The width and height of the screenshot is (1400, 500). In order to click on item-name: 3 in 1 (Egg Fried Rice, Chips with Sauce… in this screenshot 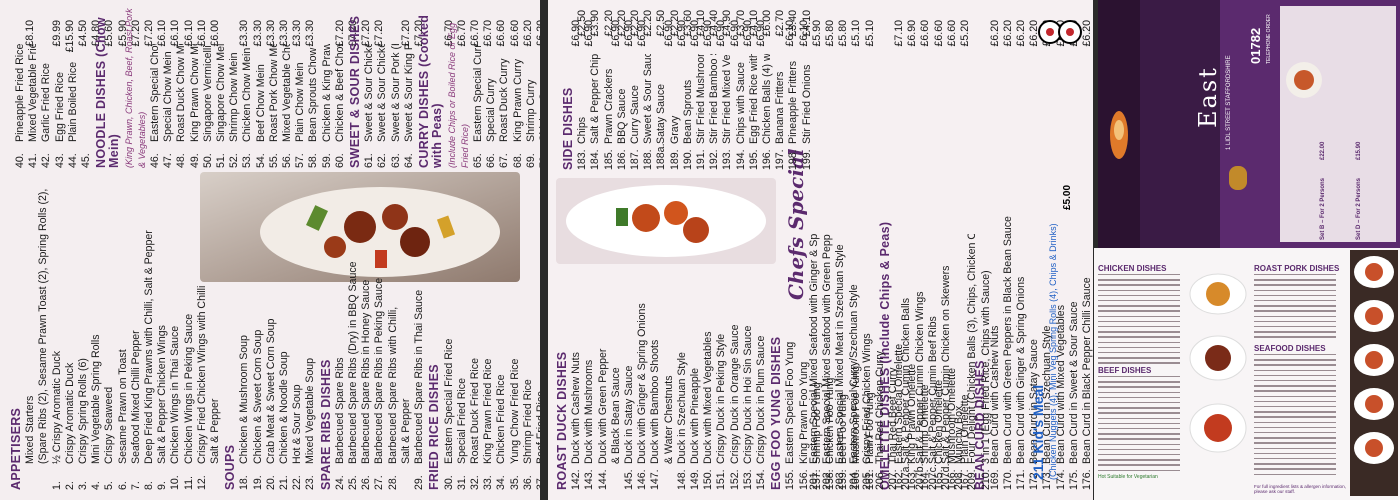, I will do `click(985, 367)`.